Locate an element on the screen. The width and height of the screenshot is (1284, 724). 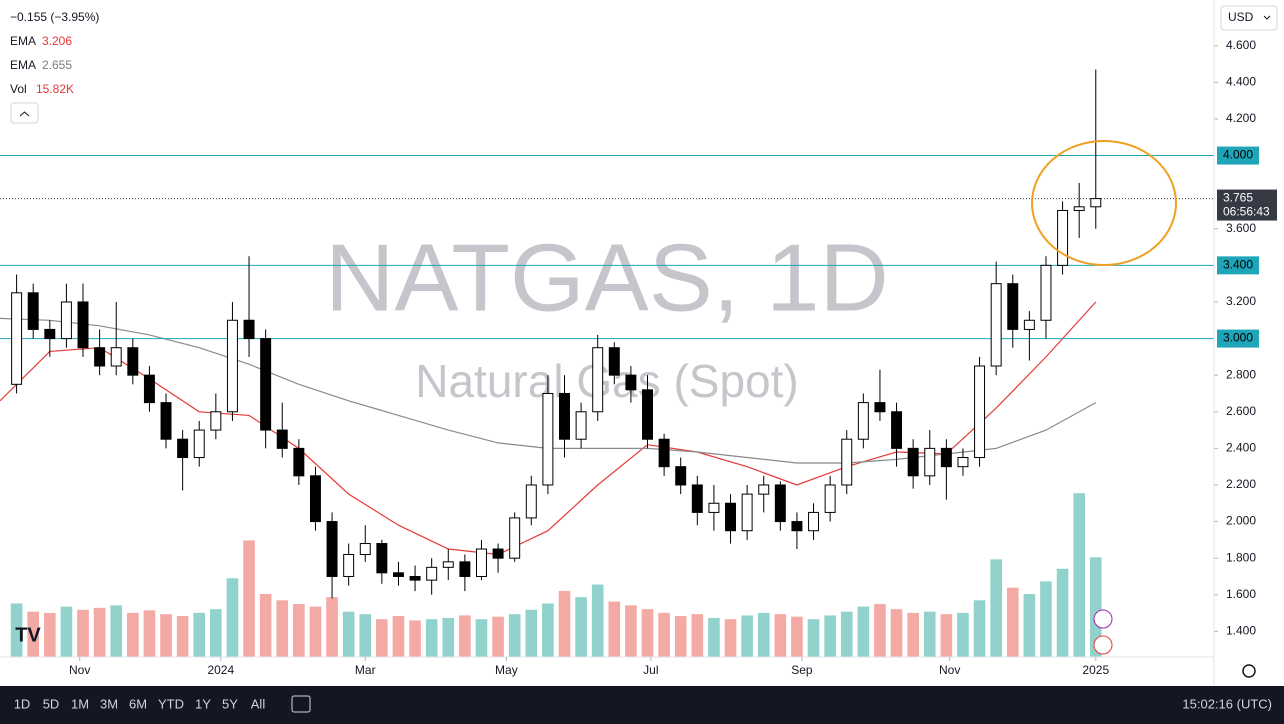
range-button: YTD is located at coordinates (171, 703).